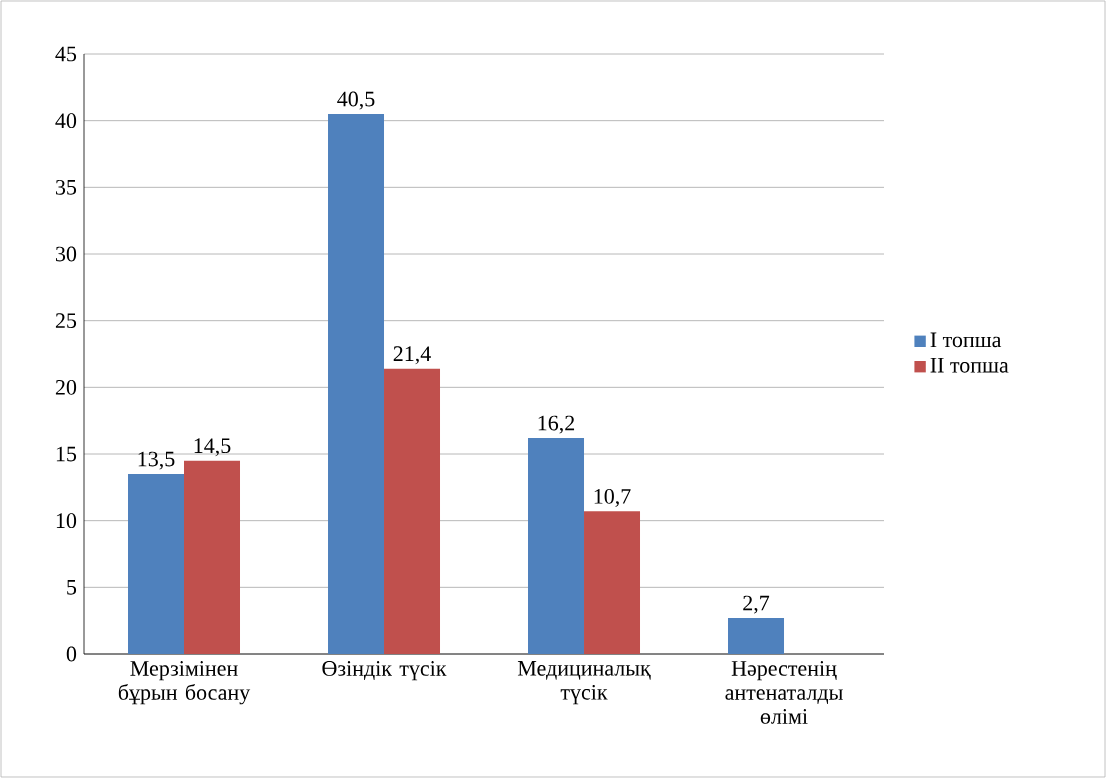 This screenshot has height=778, width=1106. What do you see at coordinates (66, 387) in the screenshot?
I see `y-tick-label: 20` at bounding box center [66, 387].